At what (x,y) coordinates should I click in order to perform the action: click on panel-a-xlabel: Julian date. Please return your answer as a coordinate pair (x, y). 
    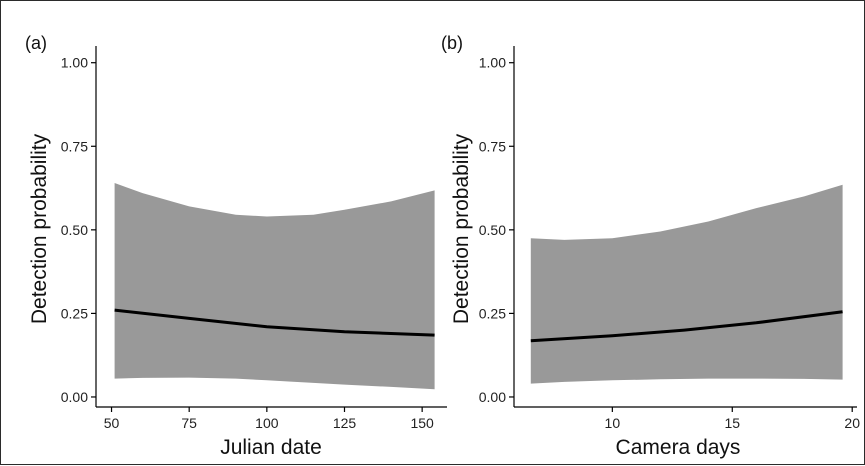
    Looking at the image, I should click on (271, 447).